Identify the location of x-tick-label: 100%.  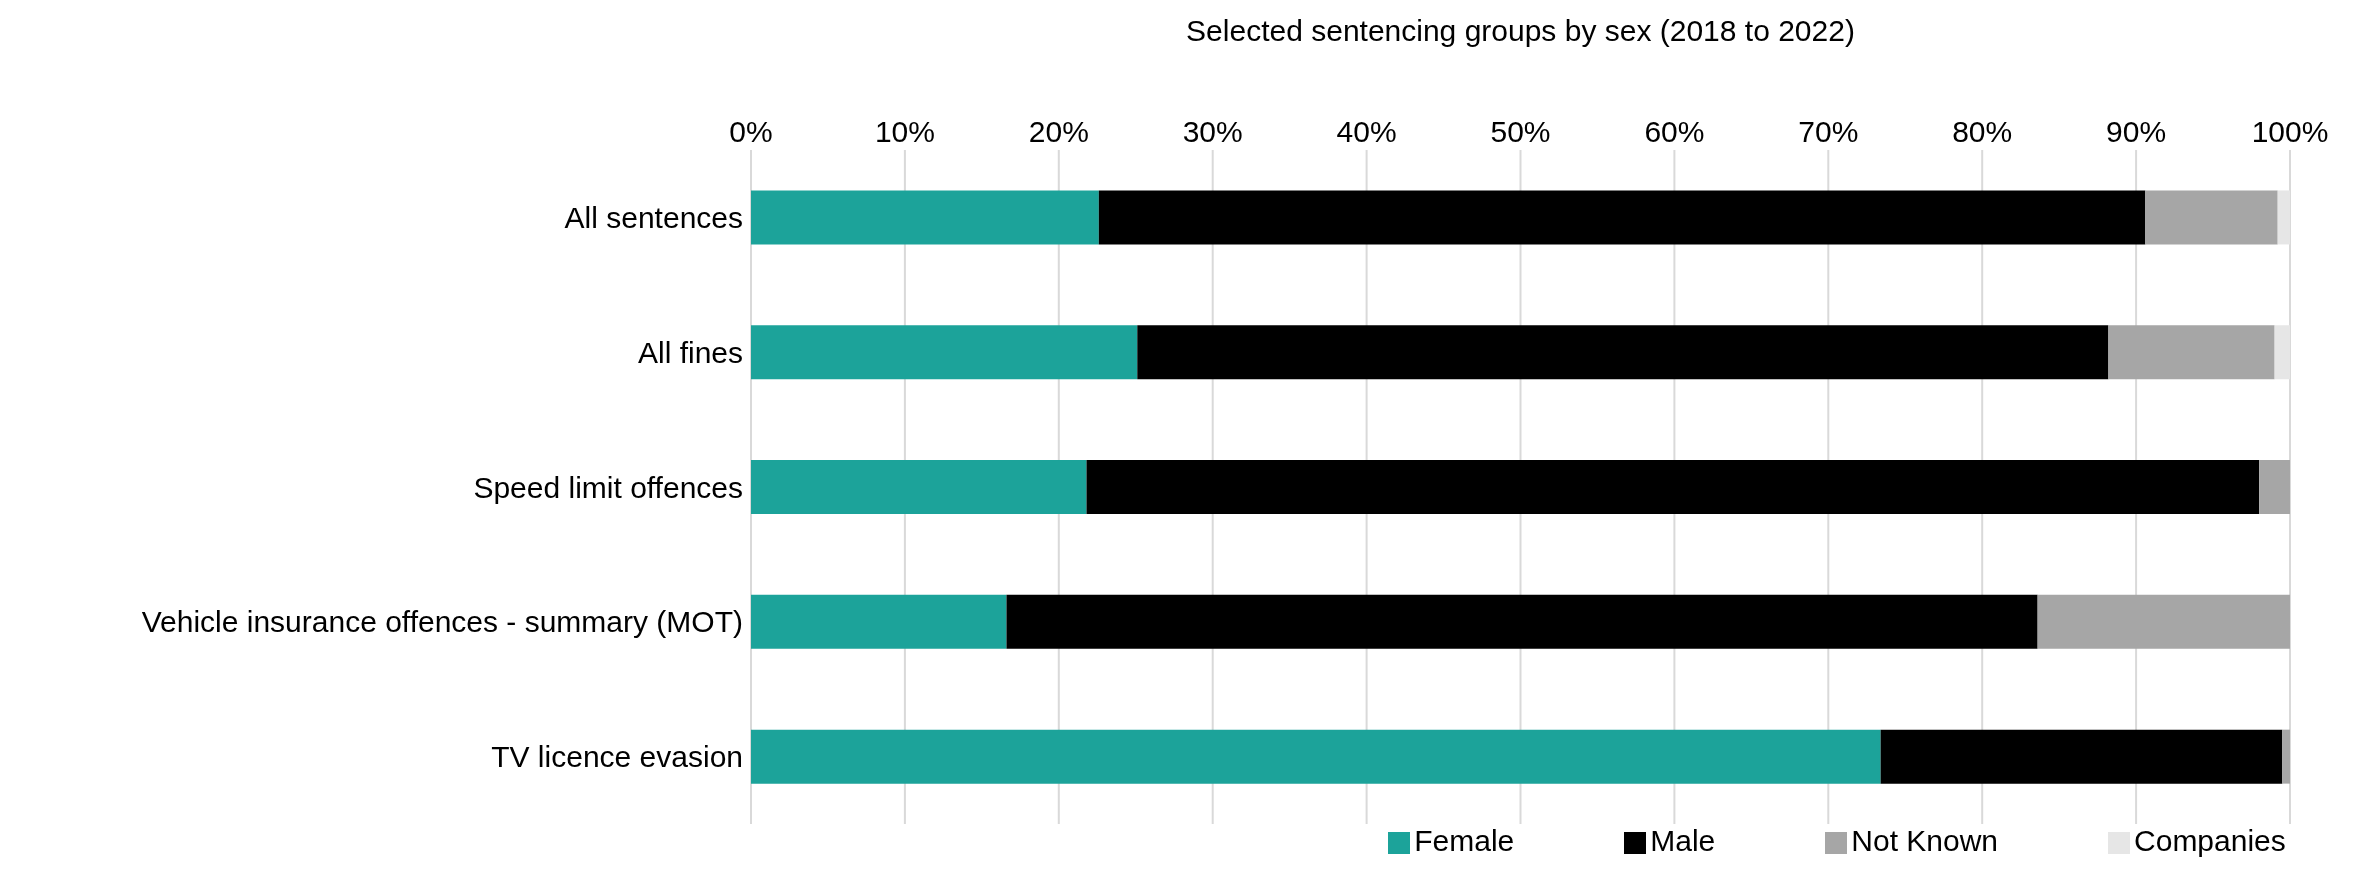
(2290, 131).